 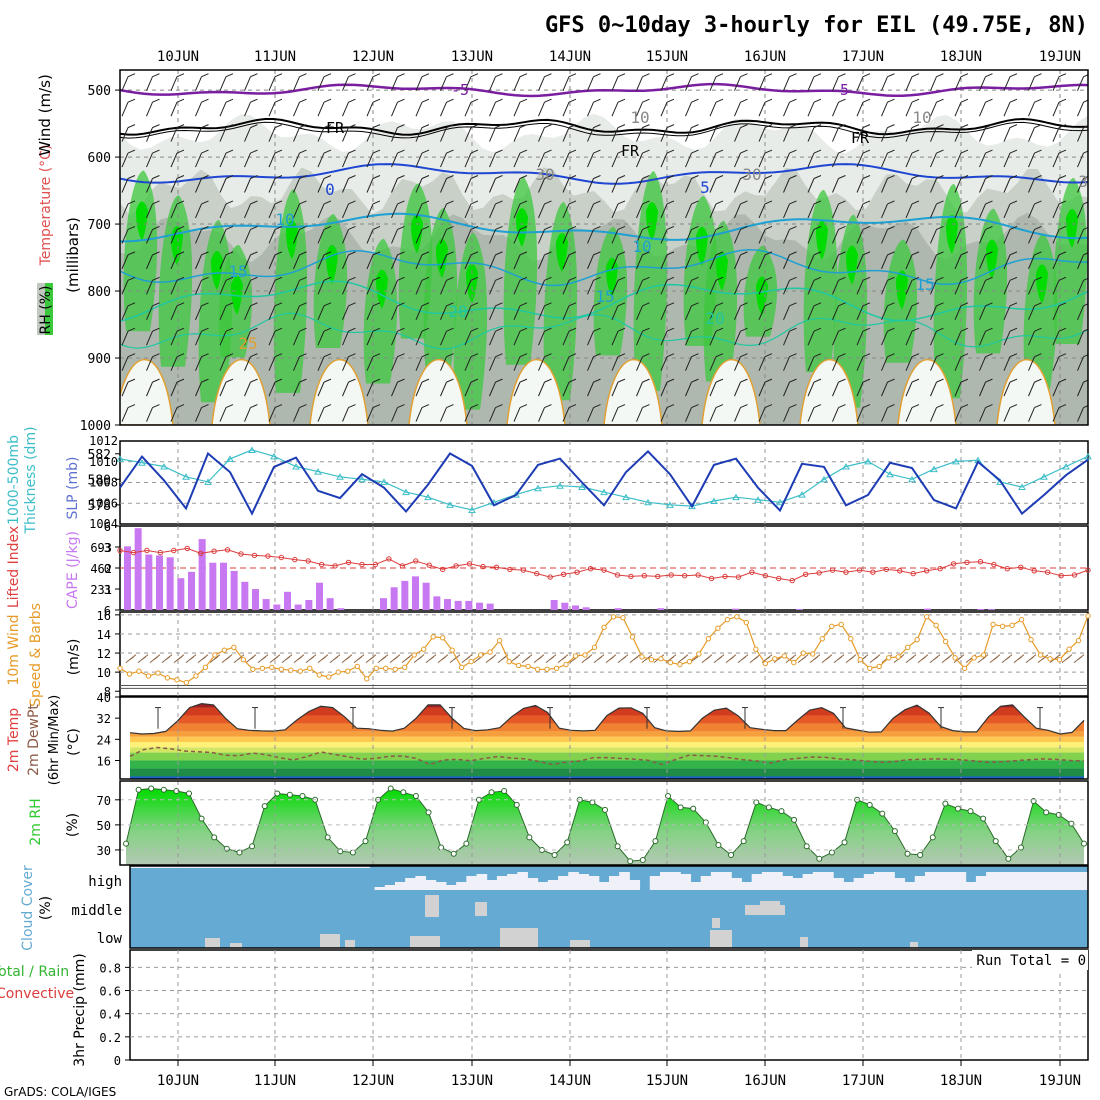 What do you see at coordinates (607, 756) in the screenshot?
I see `temp-band` at bounding box center [607, 756].